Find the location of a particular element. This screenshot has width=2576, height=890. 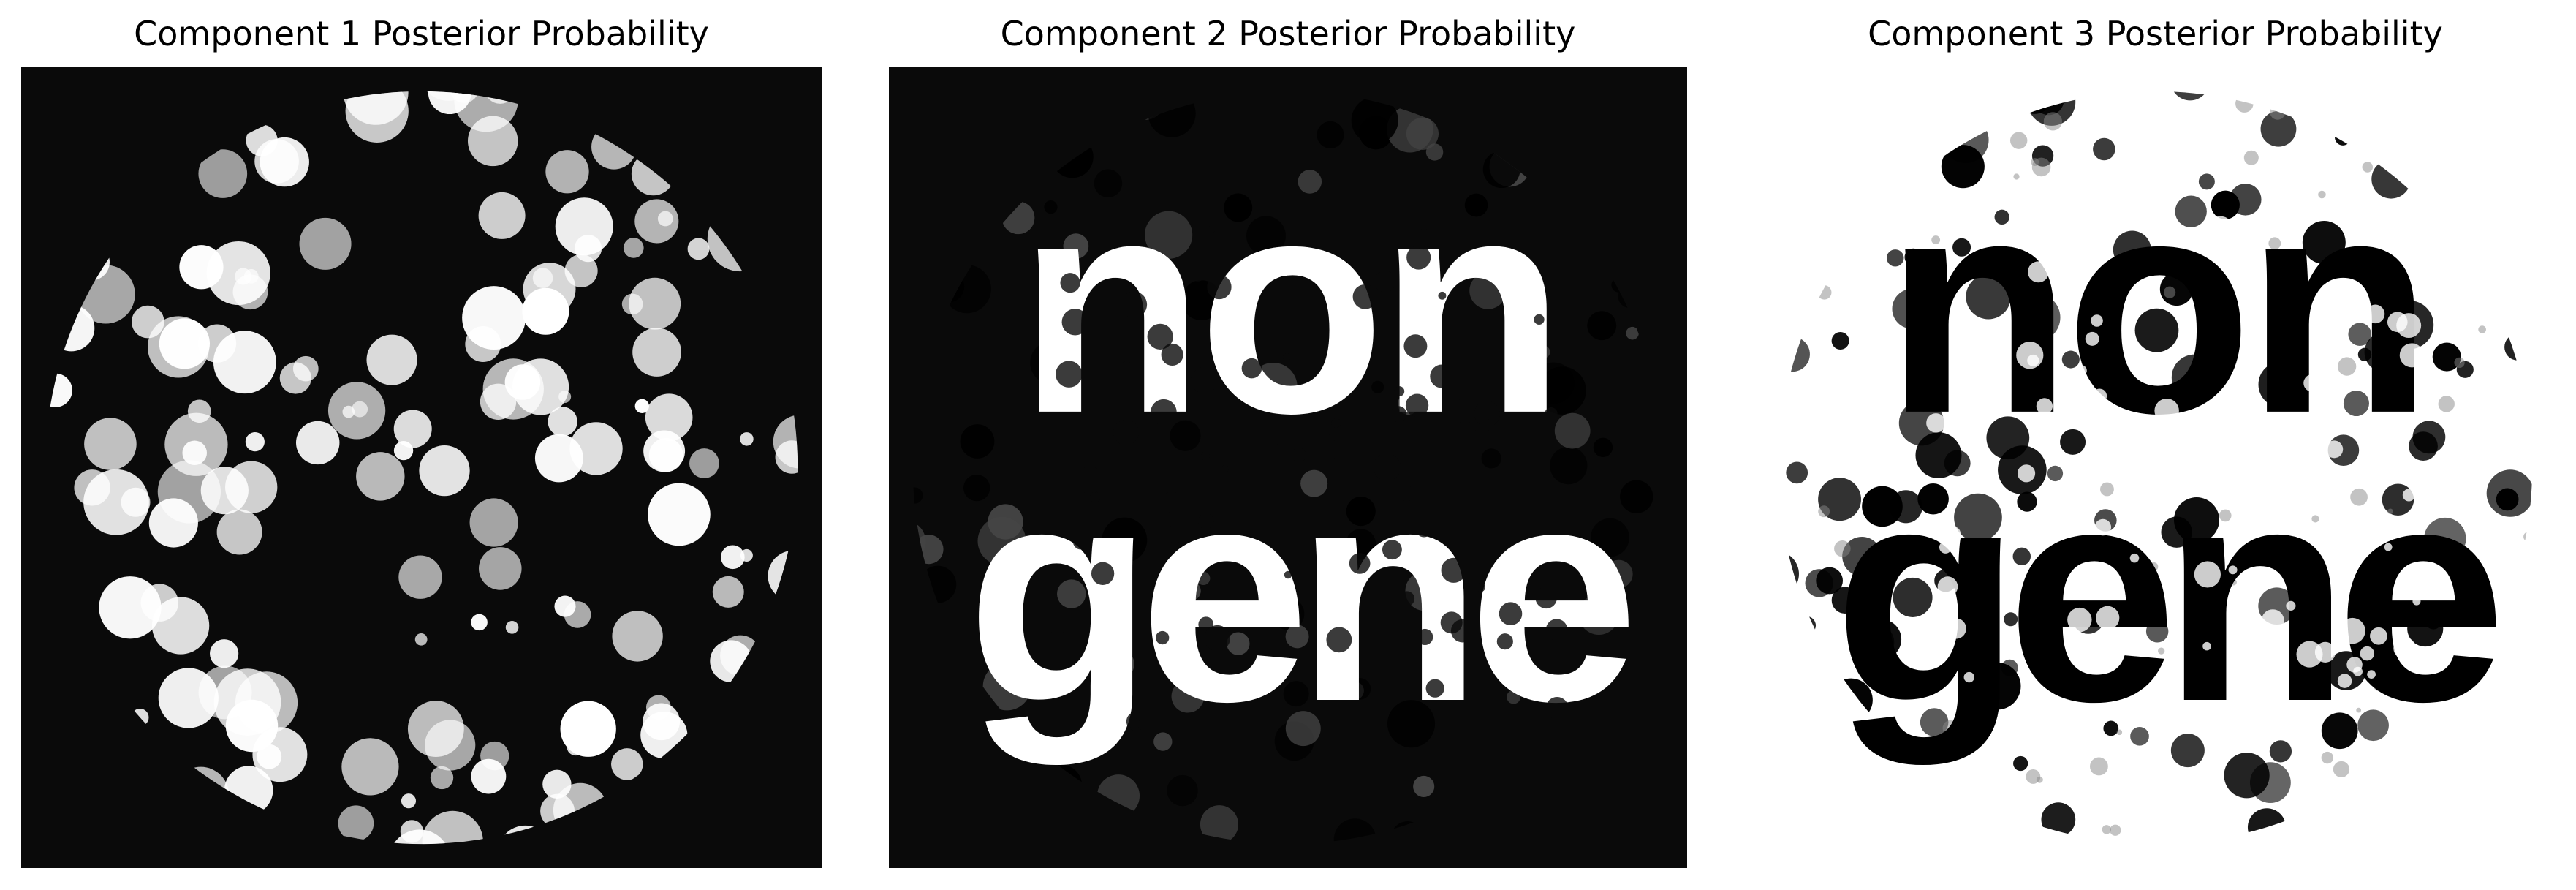

panel-title: Component 2 Posterior Probability is located at coordinates (1288, 33).